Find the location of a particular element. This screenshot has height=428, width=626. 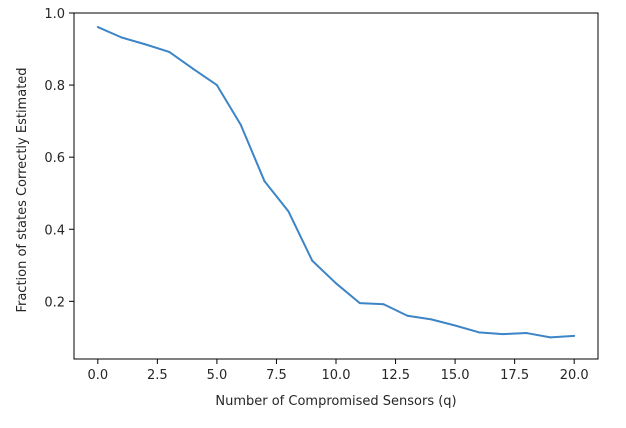

x-tick-label: 0.0 is located at coordinates (97, 375).